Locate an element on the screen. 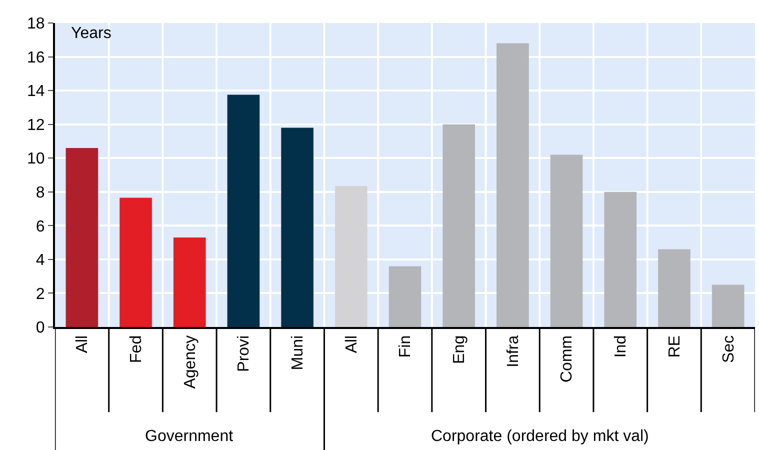 The width and height of the screenshot is (759, 450). x-tick-label: RE is located at coordinates (675, 346).